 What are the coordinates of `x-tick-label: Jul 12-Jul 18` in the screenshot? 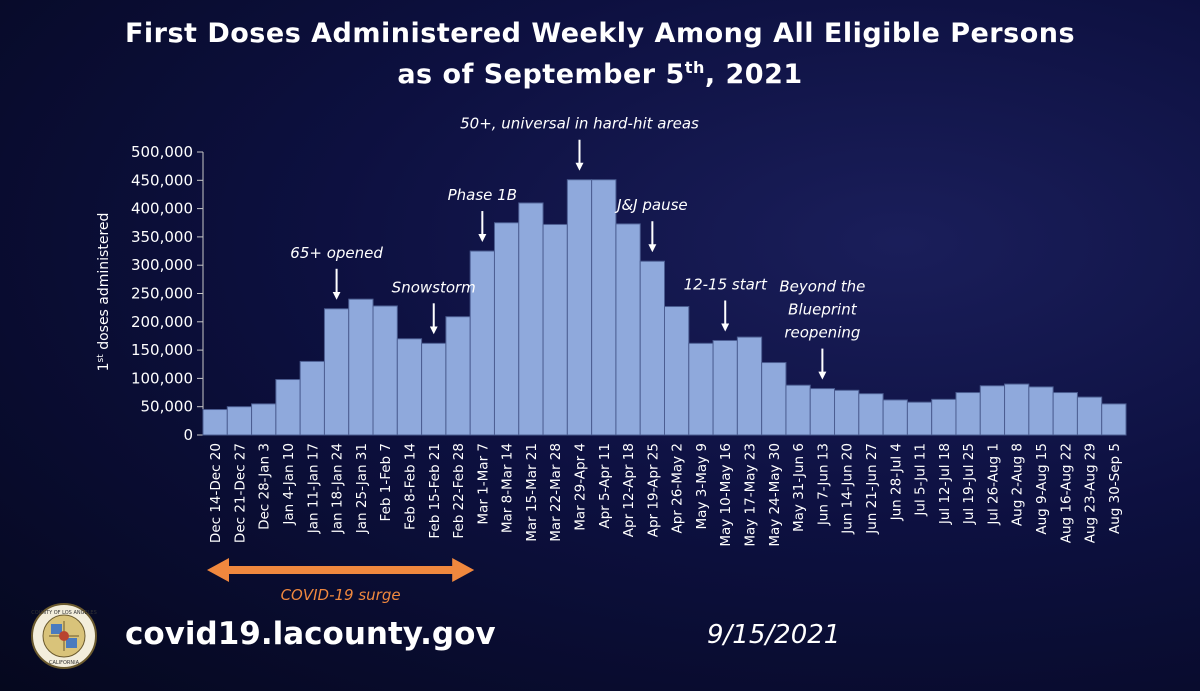 It's located at (945, 484).